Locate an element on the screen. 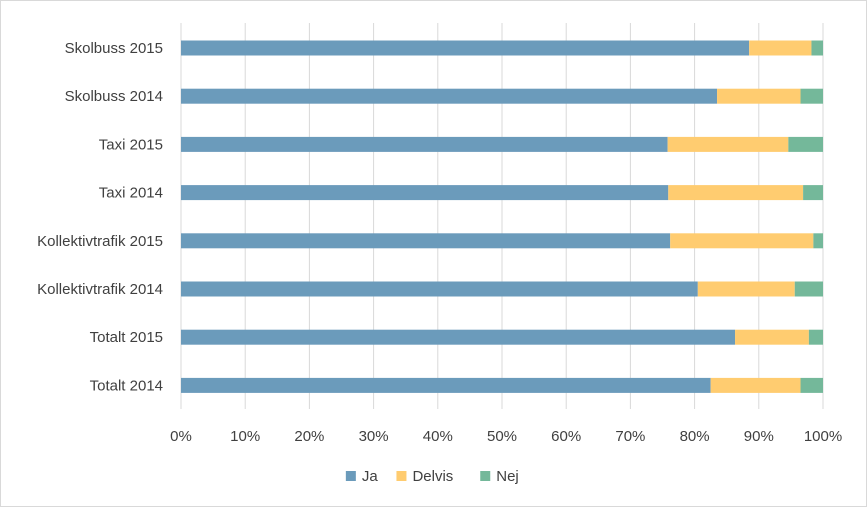  x-tick-label: 50% is located at coordinates (502, 436).